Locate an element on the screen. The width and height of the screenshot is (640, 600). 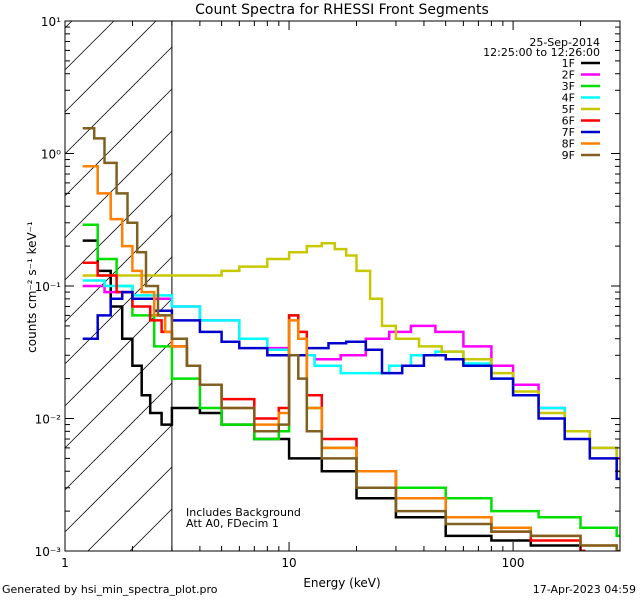
y-tick-label: 10⁻² is located at coordinates (48, 420).